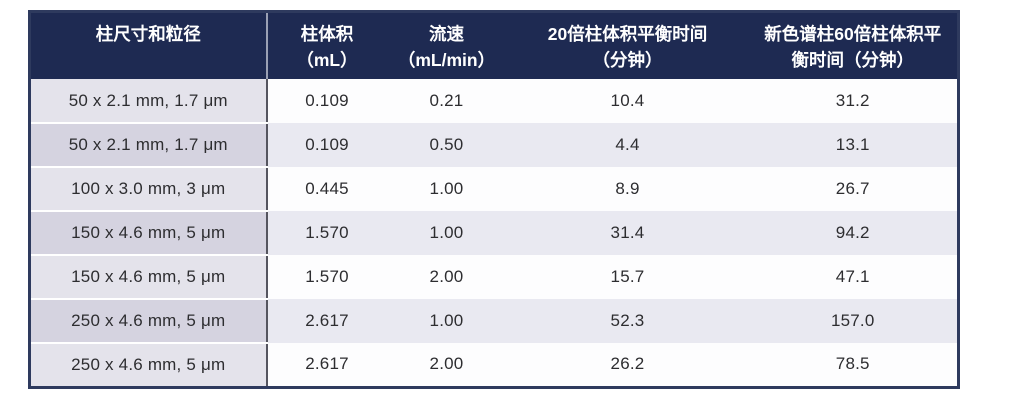 Image resolution: width=1016 pixels, height=409 pixels. What do you see at coordinates (627, 189) in the screenshot?
I see `cell-20x-time: 8.9` at bounding box center [627, 189].